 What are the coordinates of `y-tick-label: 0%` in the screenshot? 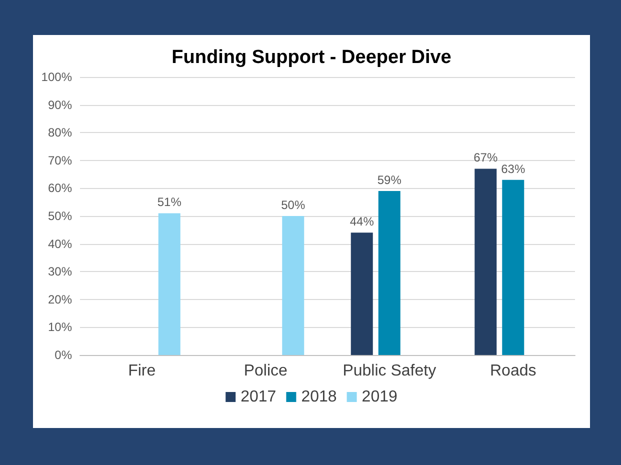 It's located at (63, 355).